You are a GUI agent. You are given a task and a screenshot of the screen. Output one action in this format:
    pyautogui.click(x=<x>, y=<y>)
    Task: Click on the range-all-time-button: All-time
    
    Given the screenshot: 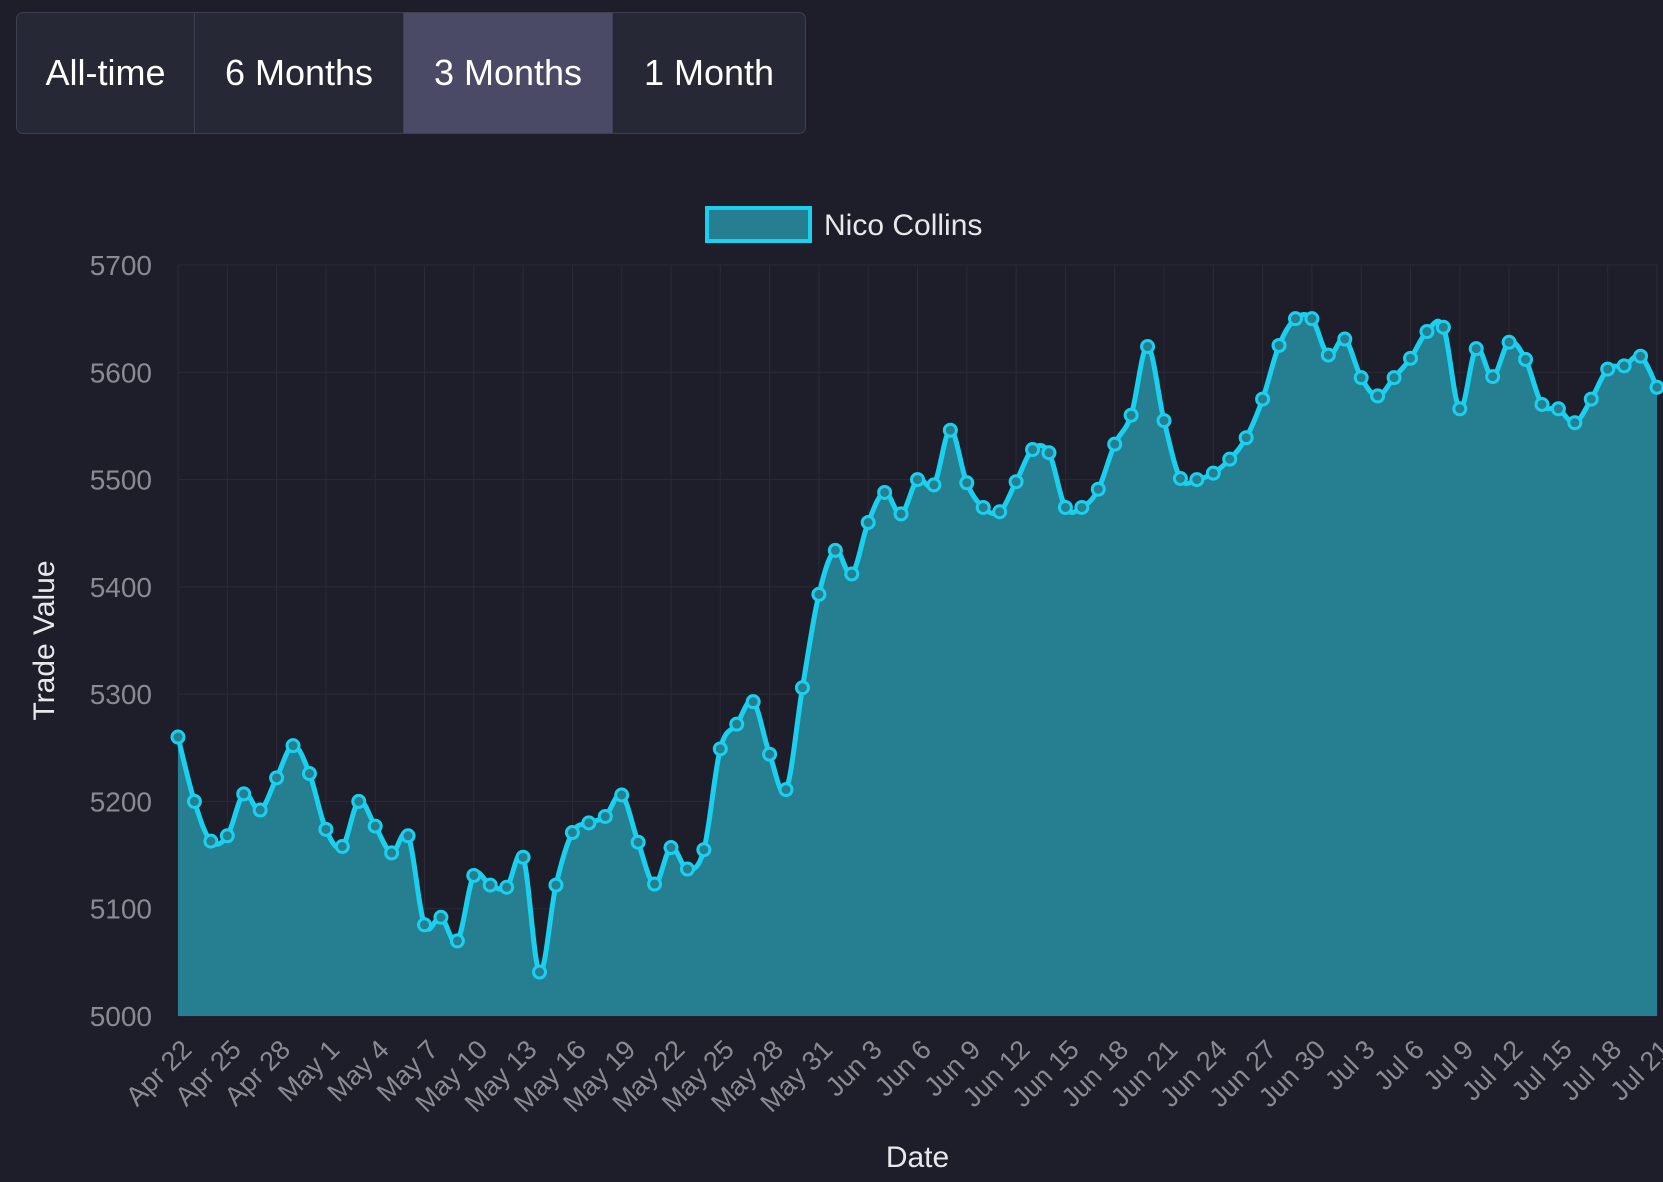 What is the action you would take?
    pyautogui.click(x=106, y=73)
    